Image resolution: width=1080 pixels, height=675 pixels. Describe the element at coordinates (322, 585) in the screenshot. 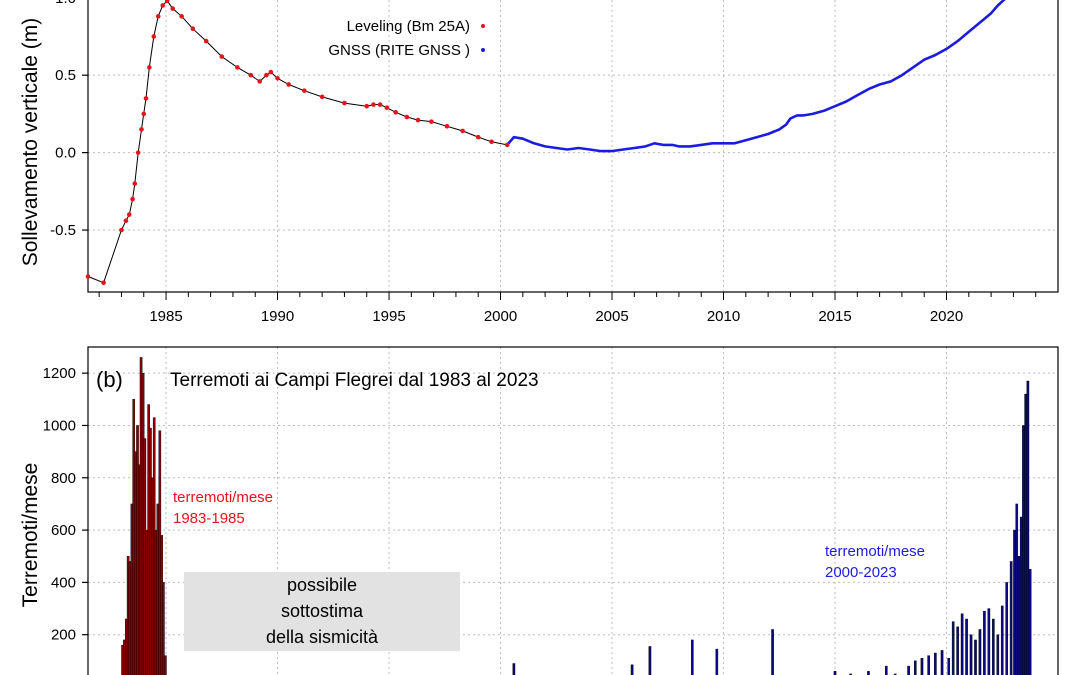

I see `gray-box-line-1: possibile` at that location.